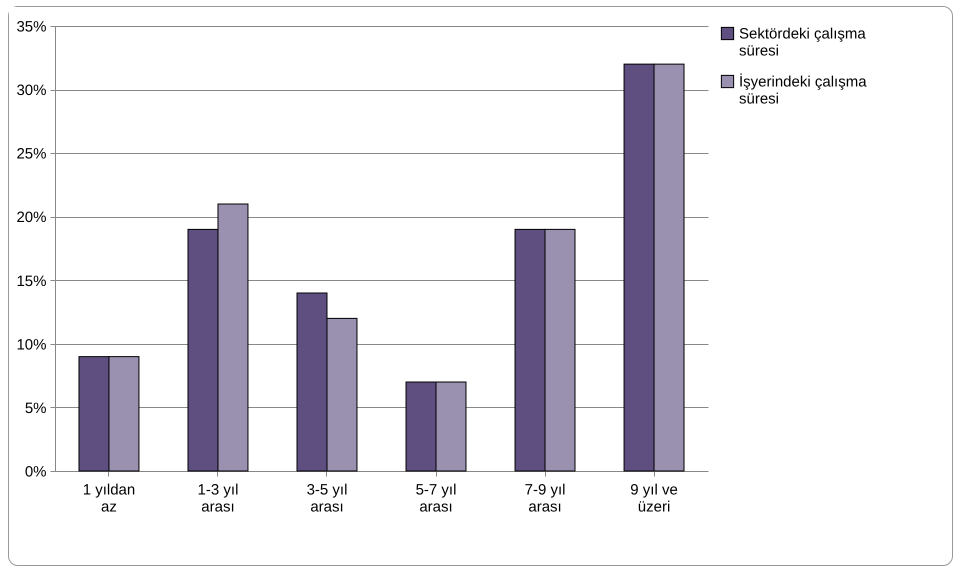  What do you see at coordinates (35, 408) in the screenshot?
I see `y-tick-label: 5%` at bounding box center [35, 408].